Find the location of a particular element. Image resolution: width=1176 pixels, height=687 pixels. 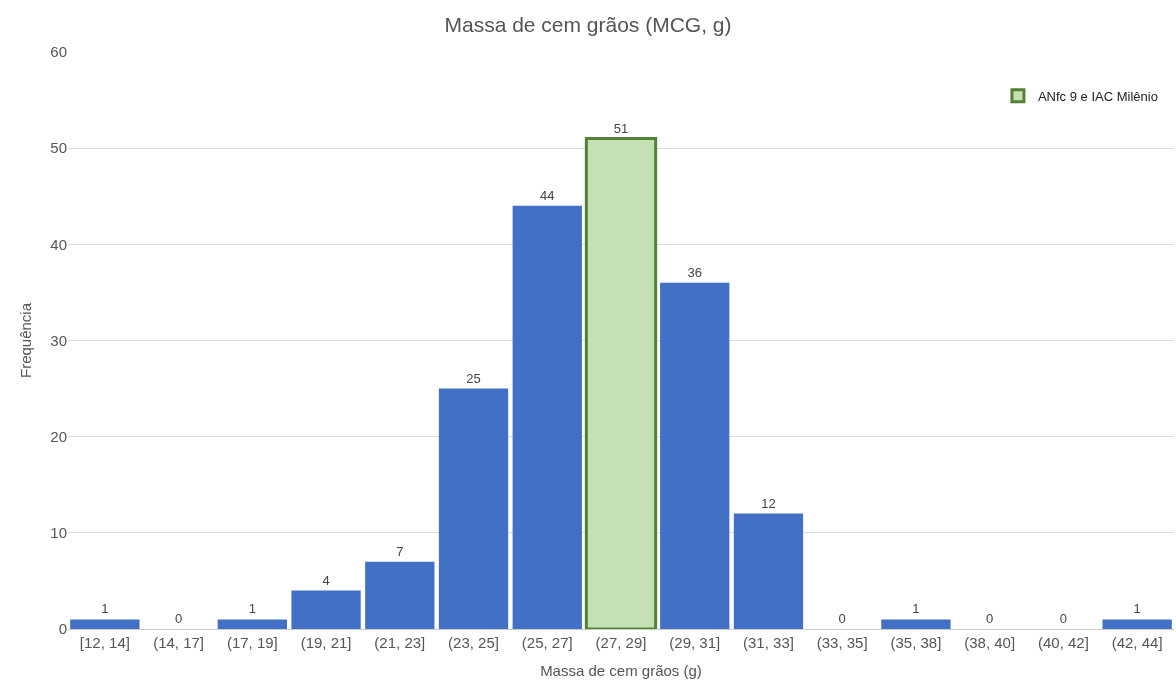

x-tick-label: (40, 42] is located at coordinates (1063, 642).